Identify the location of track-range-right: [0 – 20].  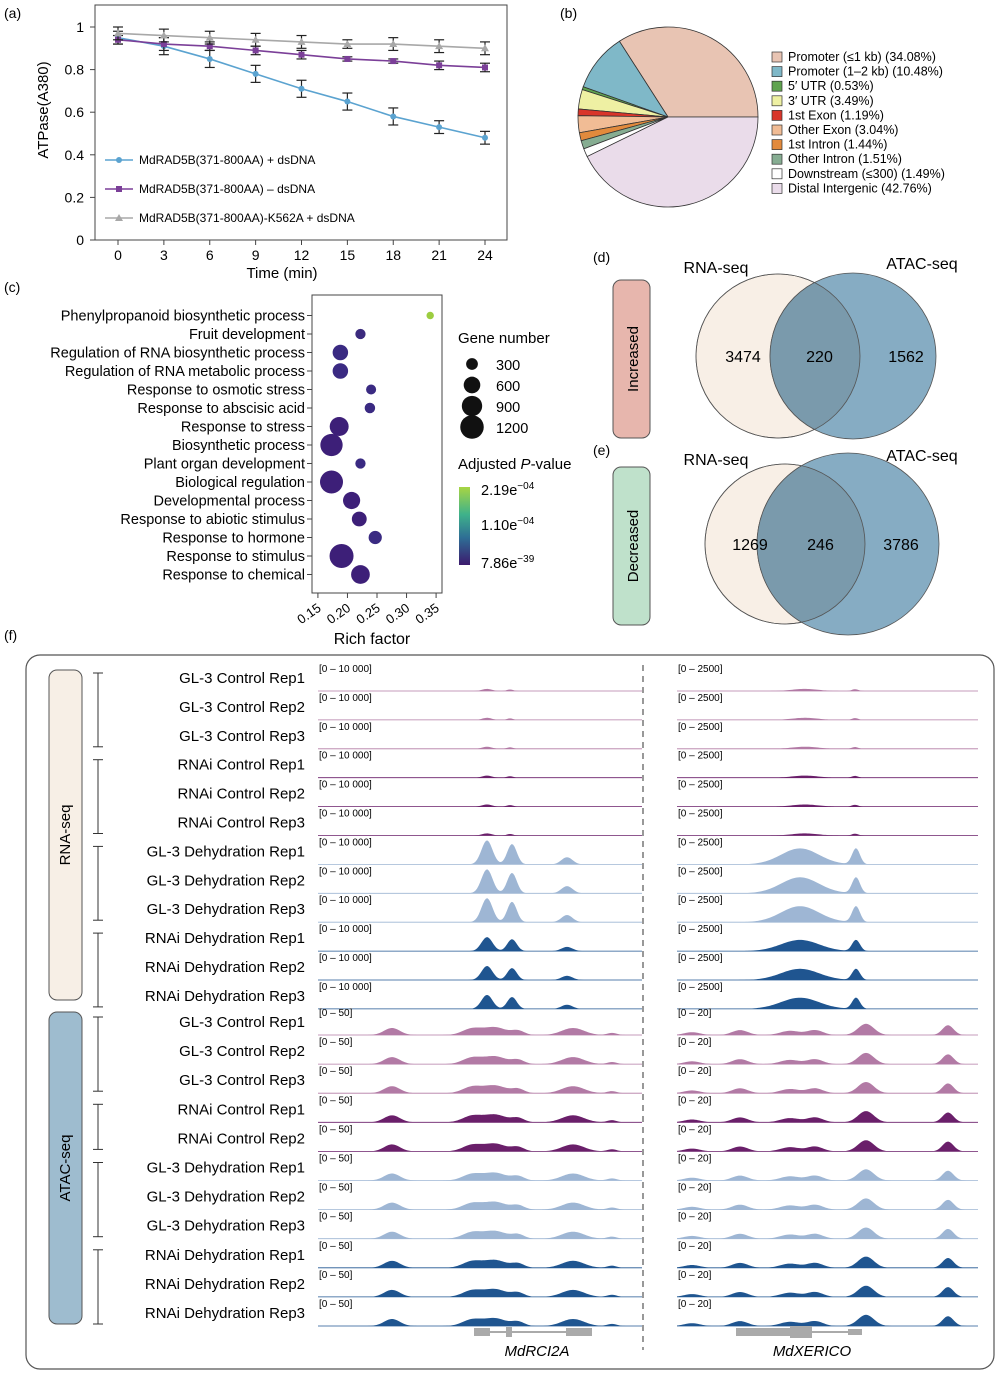
(695, 1129).